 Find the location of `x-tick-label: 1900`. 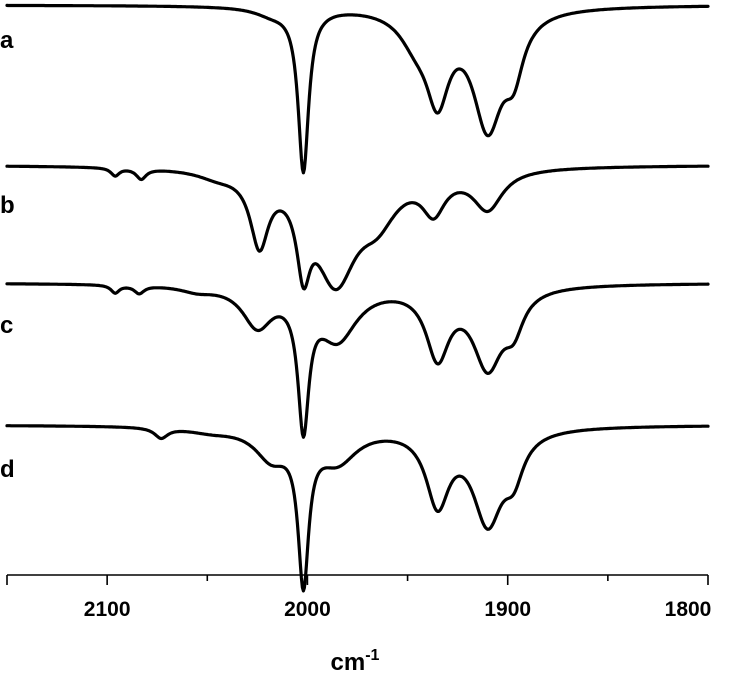

x-tick-label: 1900 is located at coordinates (507, 609).